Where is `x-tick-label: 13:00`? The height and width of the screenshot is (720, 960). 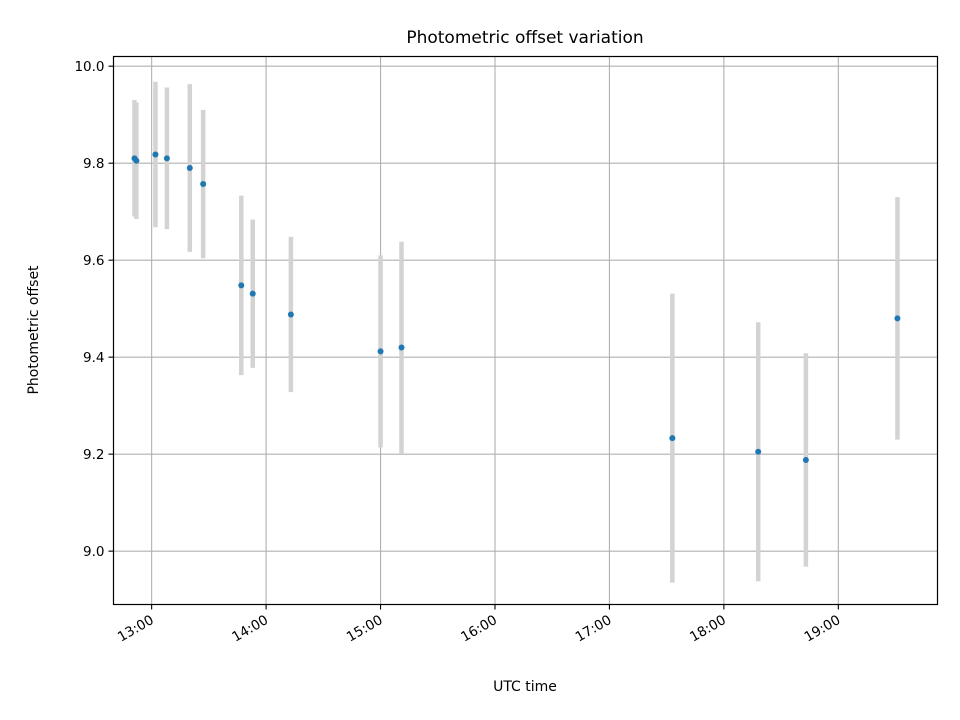
x-tick-label: 13:00 is located at coordinates (136, 628).